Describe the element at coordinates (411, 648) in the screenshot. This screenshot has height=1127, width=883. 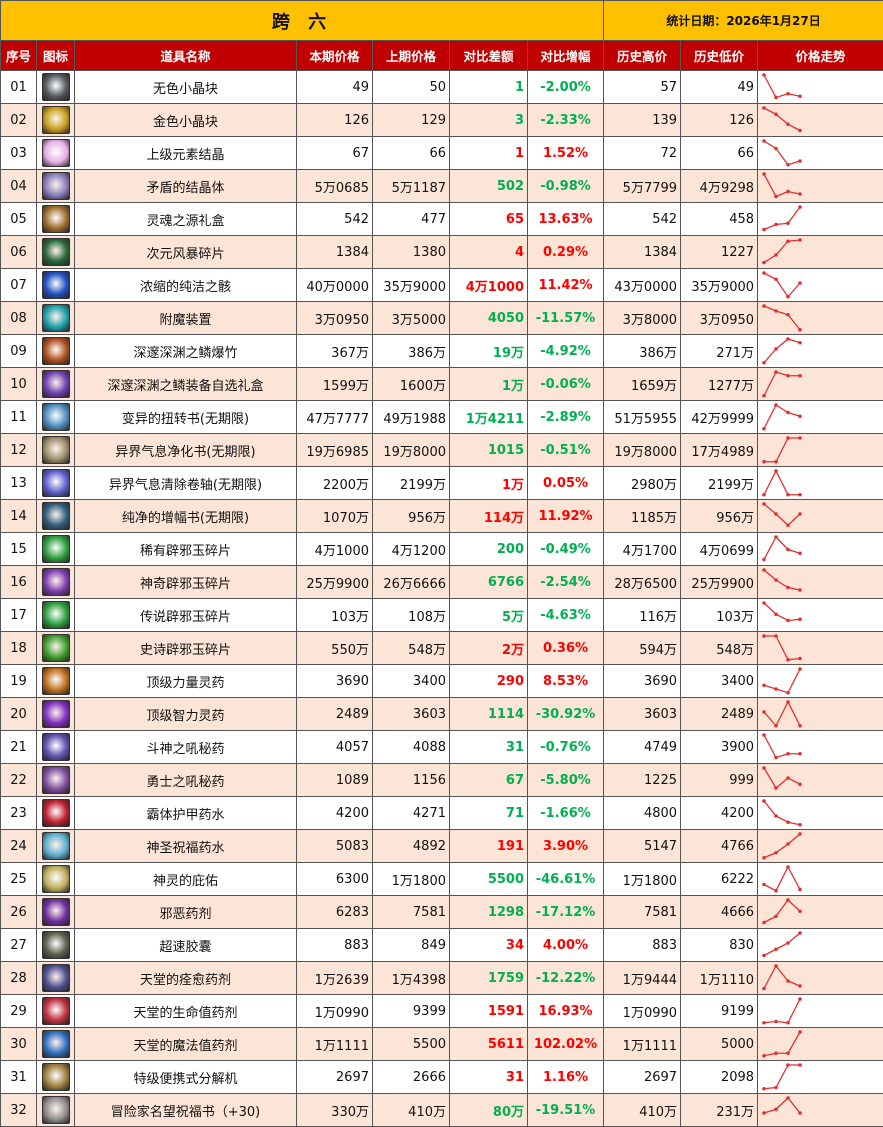
I see `previous-price: 548万` at that location.